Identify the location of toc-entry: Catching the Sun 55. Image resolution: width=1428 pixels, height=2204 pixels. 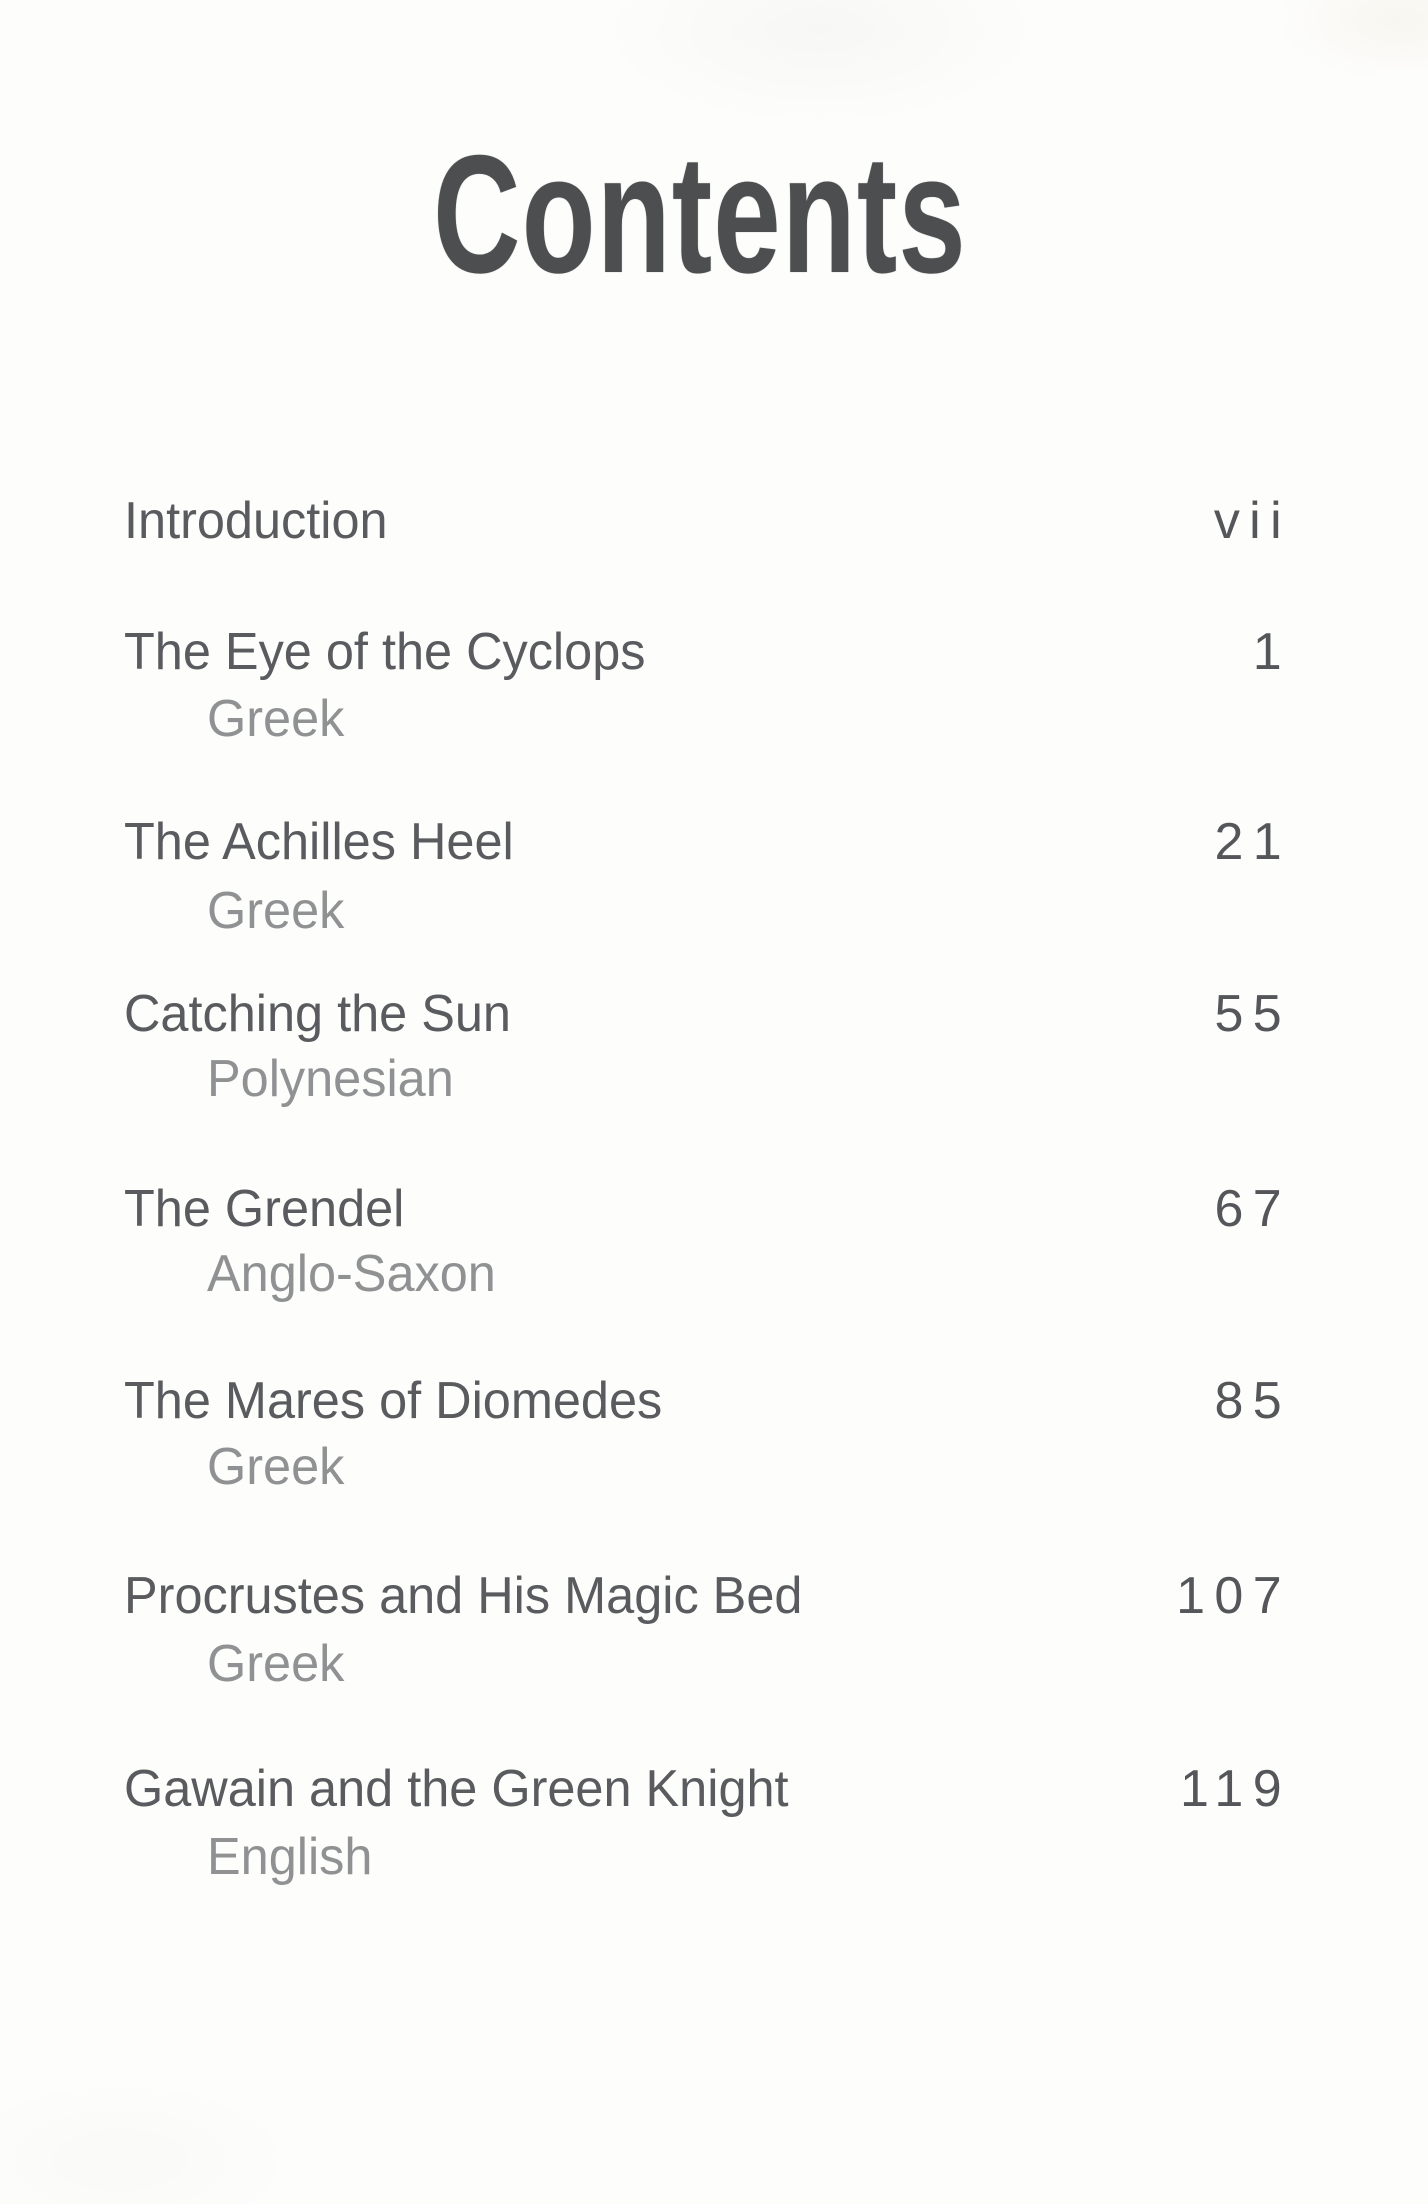
(714, 1020).